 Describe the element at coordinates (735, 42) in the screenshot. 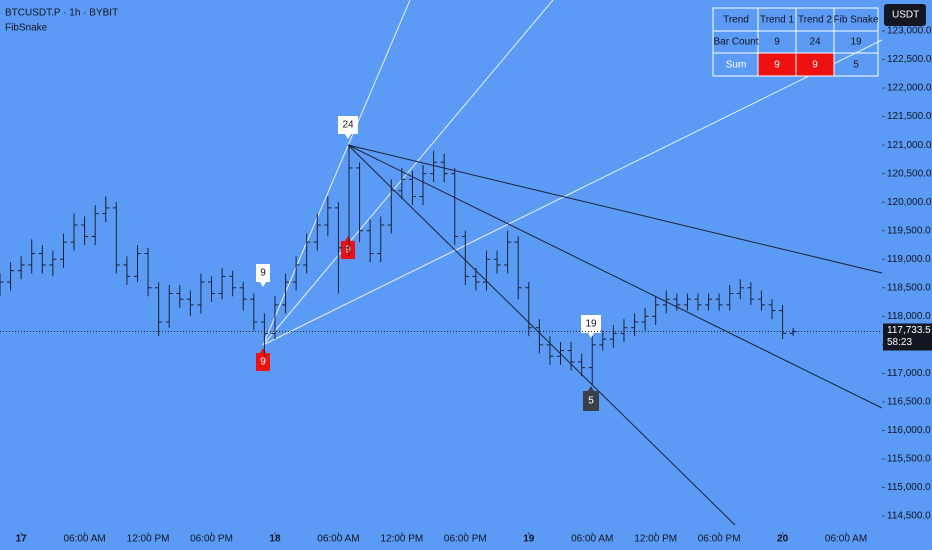

I see `table-cell: Bar Count` at that location.